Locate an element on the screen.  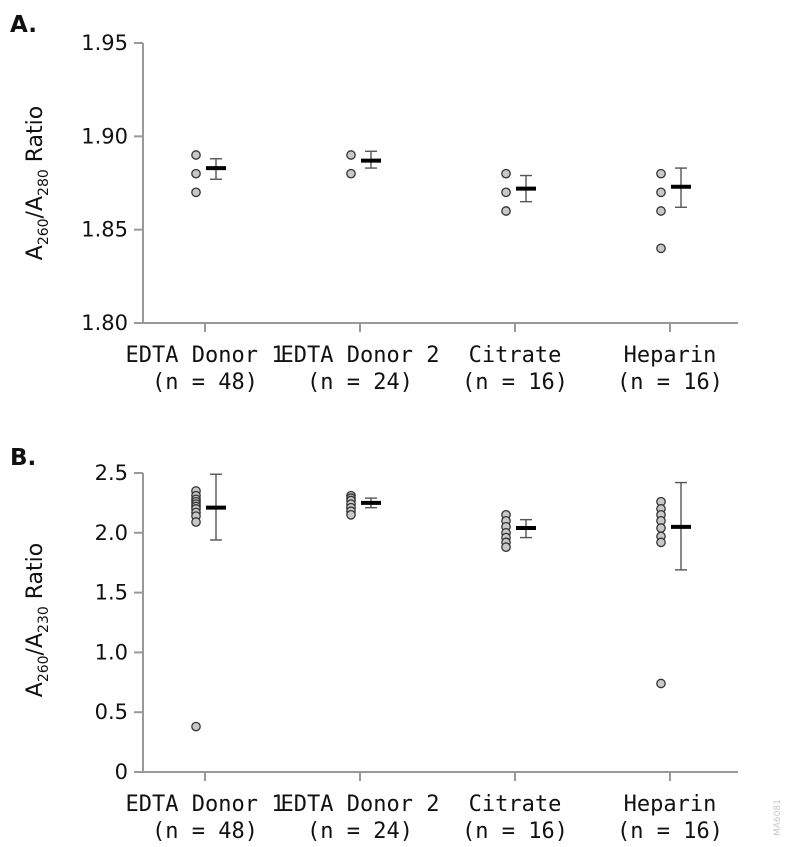
category-label-b: Heparin is located at coordinates (670, 804).